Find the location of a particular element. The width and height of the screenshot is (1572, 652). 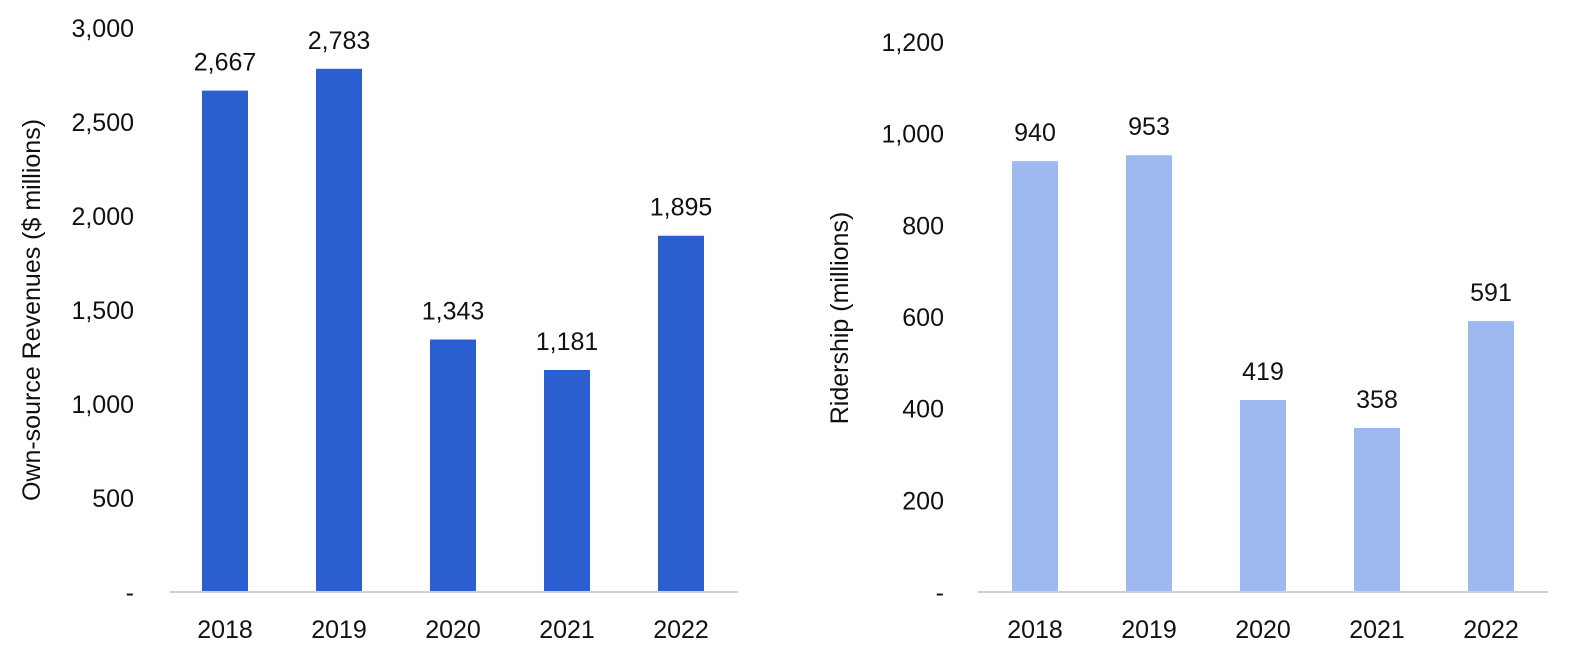

ridership-y-tick-label: 200 is located at coordinates (923, 501).